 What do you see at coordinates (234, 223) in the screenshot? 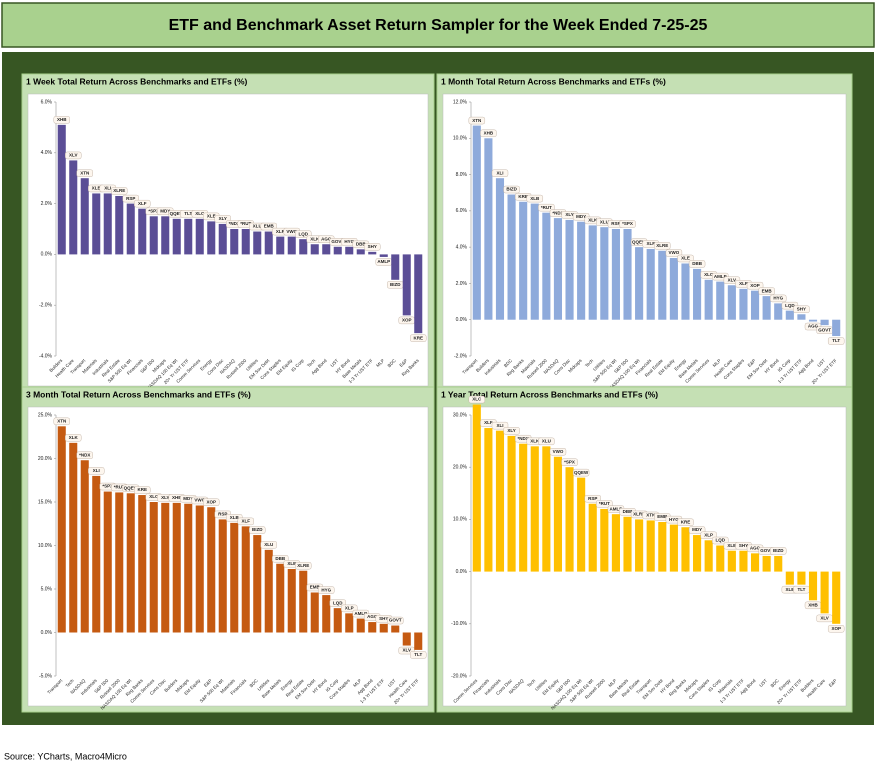
I see `data-label: *NDX` at bounding box center [234, 223].